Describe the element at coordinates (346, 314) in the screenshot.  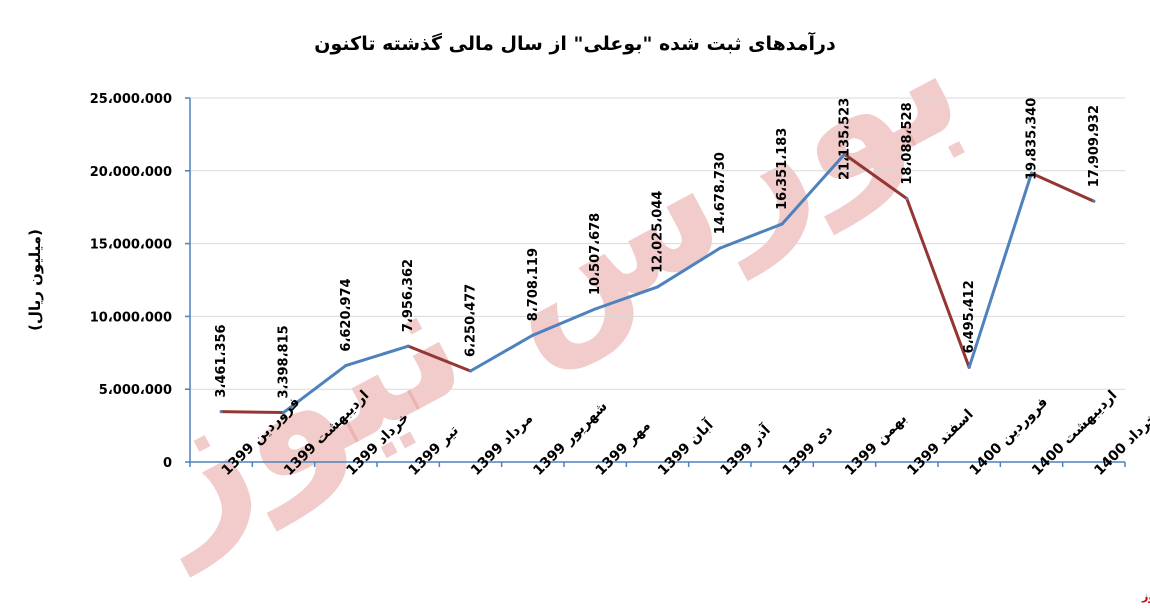
I see `data-label: 6،620،974` at that location.